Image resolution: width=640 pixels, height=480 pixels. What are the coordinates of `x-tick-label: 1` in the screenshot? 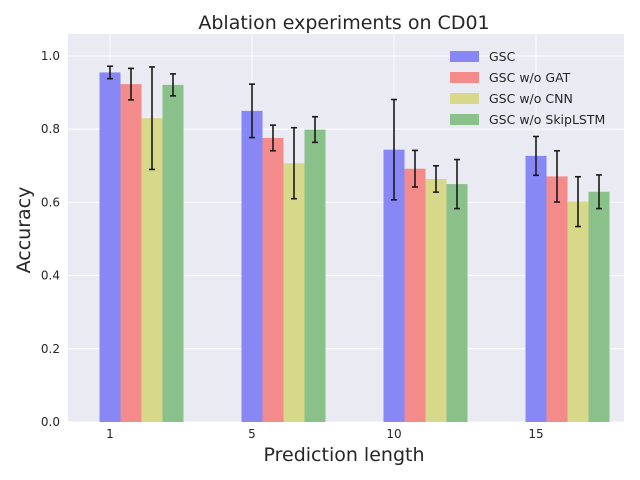 It's located at (110, 434).